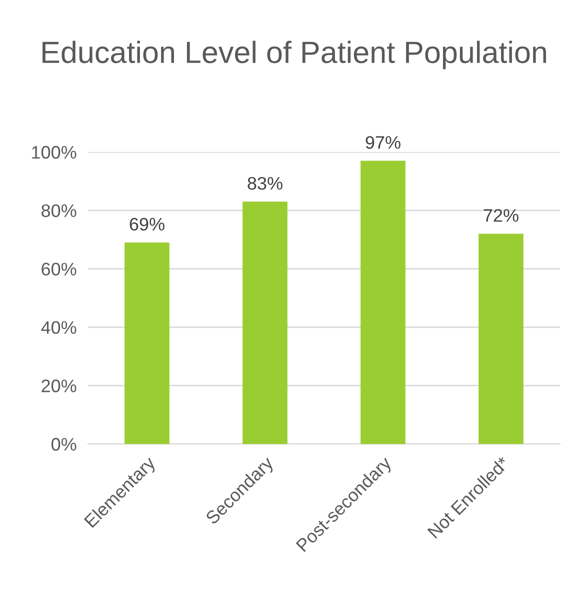 The width and height of the screenshot is (588, 600). What do you see at coordinates (58, 327) in the screenshot?
I see `y-tick-label: 40%` at bounding box center [58, 327].